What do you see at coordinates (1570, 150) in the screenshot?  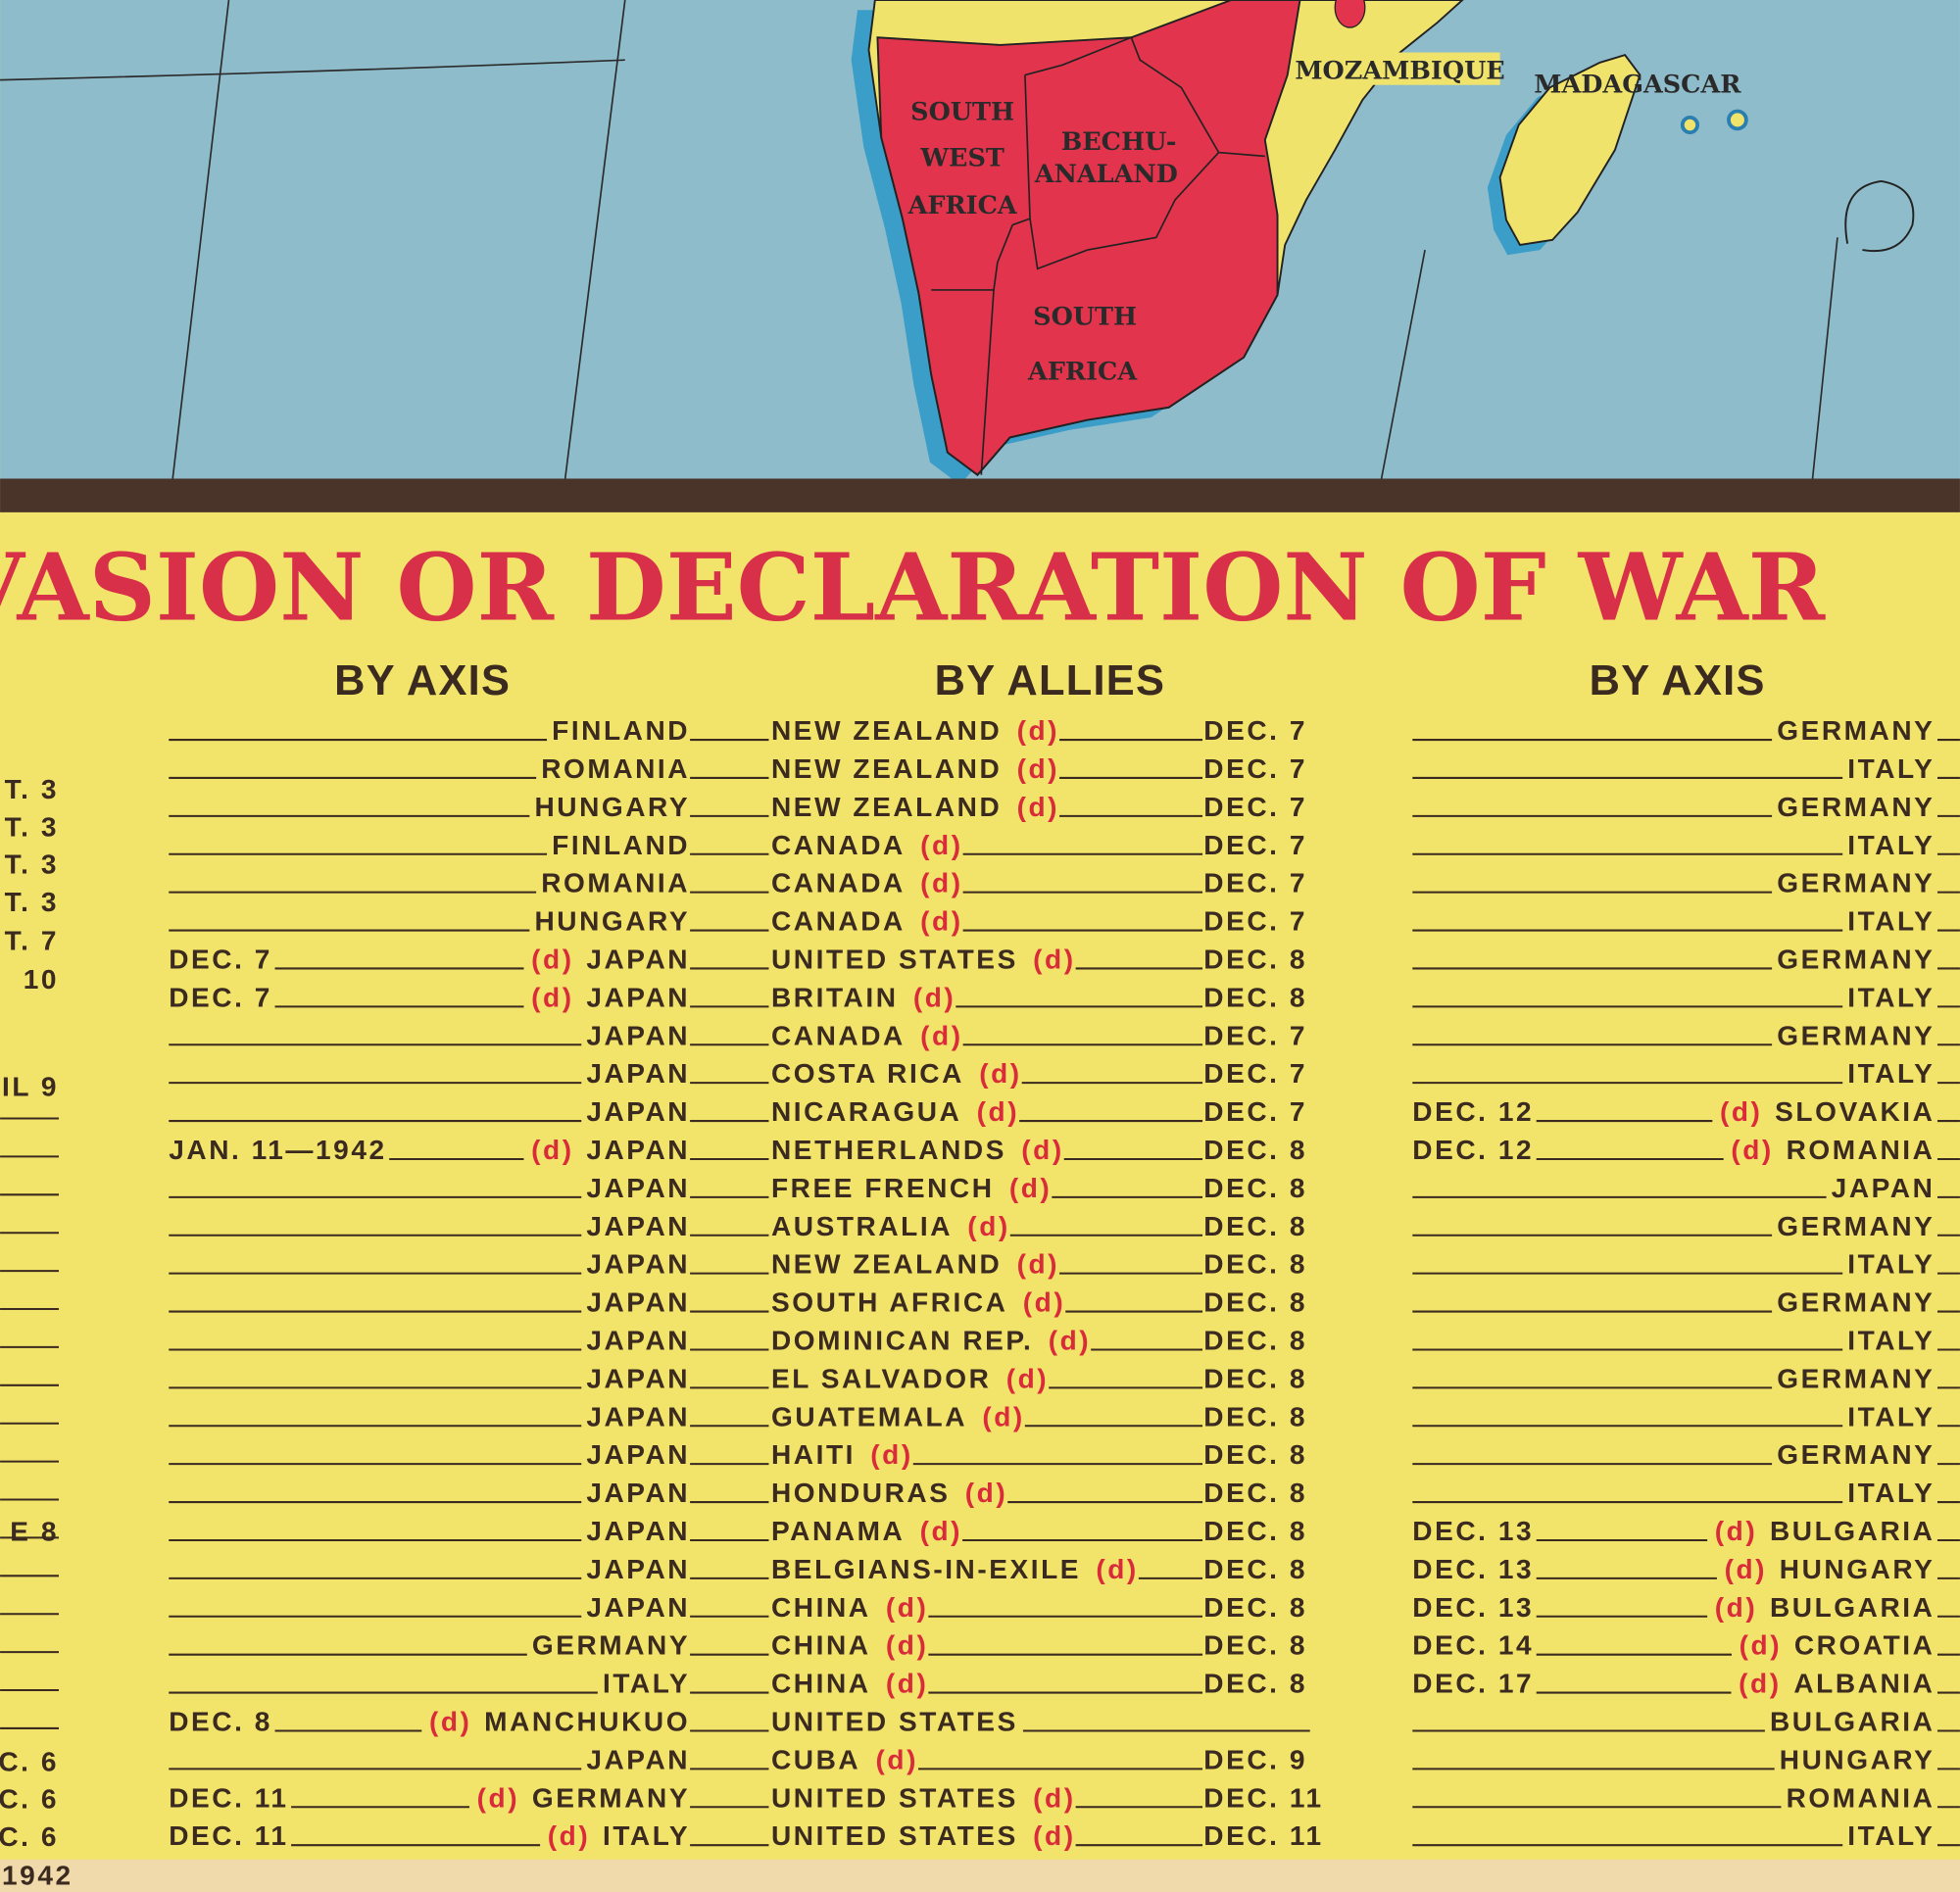 I see `madagascar` at bounding box center [1570, 150].